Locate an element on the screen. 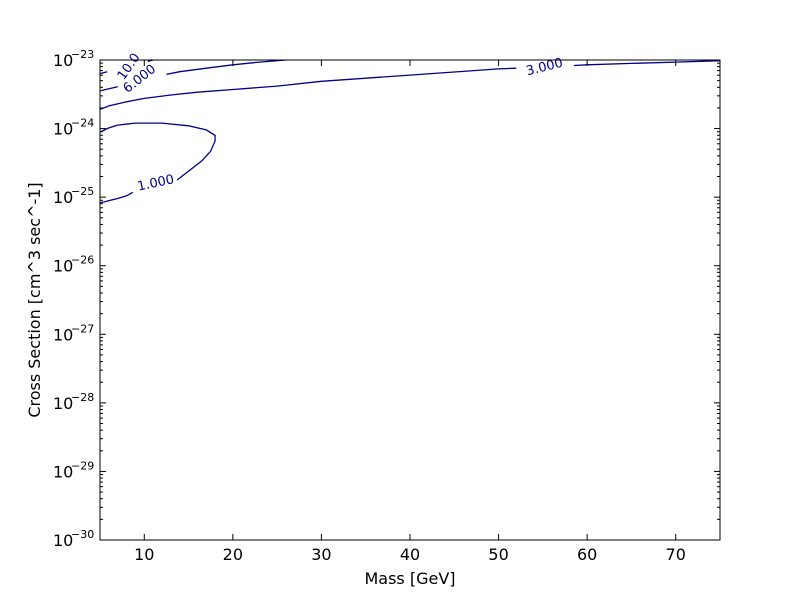 This screenshot has width=800, height=605. y-tick-exponent: −25 is located at coordinates (82, 191).